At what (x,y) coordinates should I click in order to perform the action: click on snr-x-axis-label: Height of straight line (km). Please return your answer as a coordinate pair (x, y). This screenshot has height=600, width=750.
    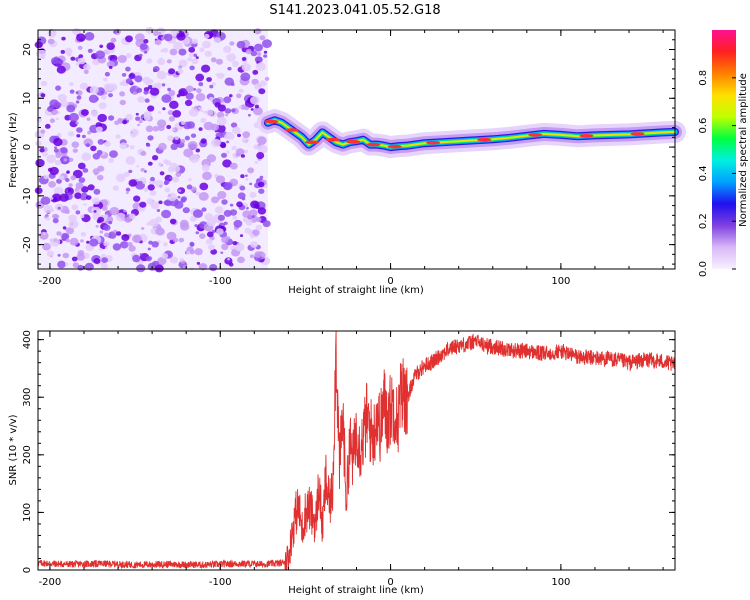
    Looking at the image, I should click on (356, 590).